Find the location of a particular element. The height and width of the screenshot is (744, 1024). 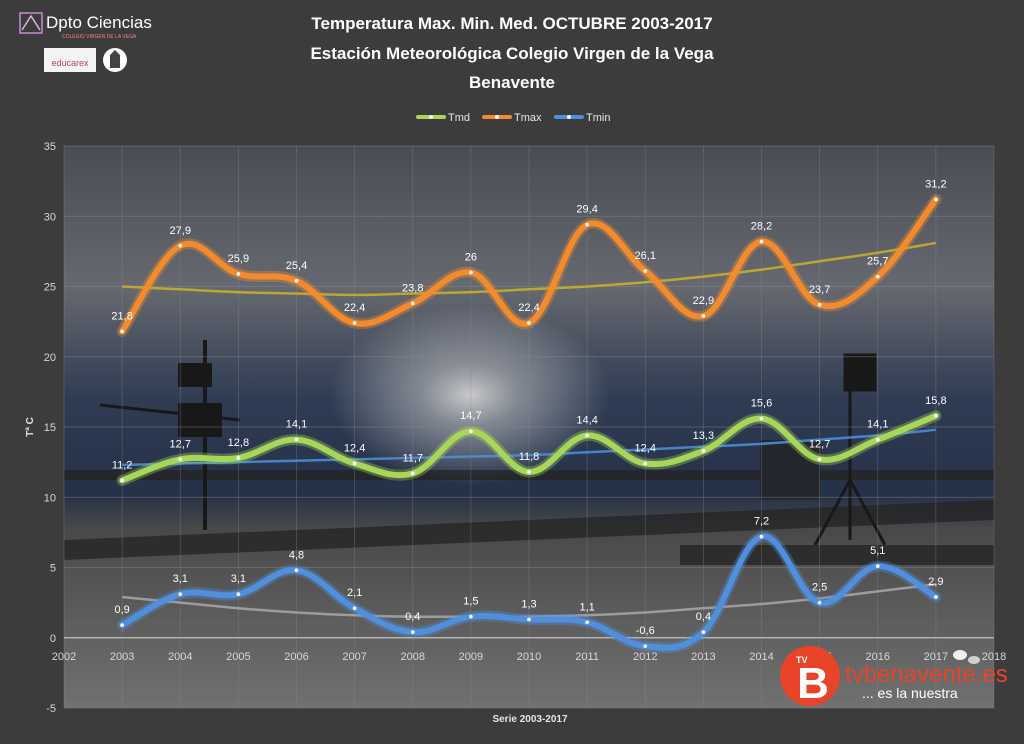

legend-marker-tmd is located at coordinates (431, 117).